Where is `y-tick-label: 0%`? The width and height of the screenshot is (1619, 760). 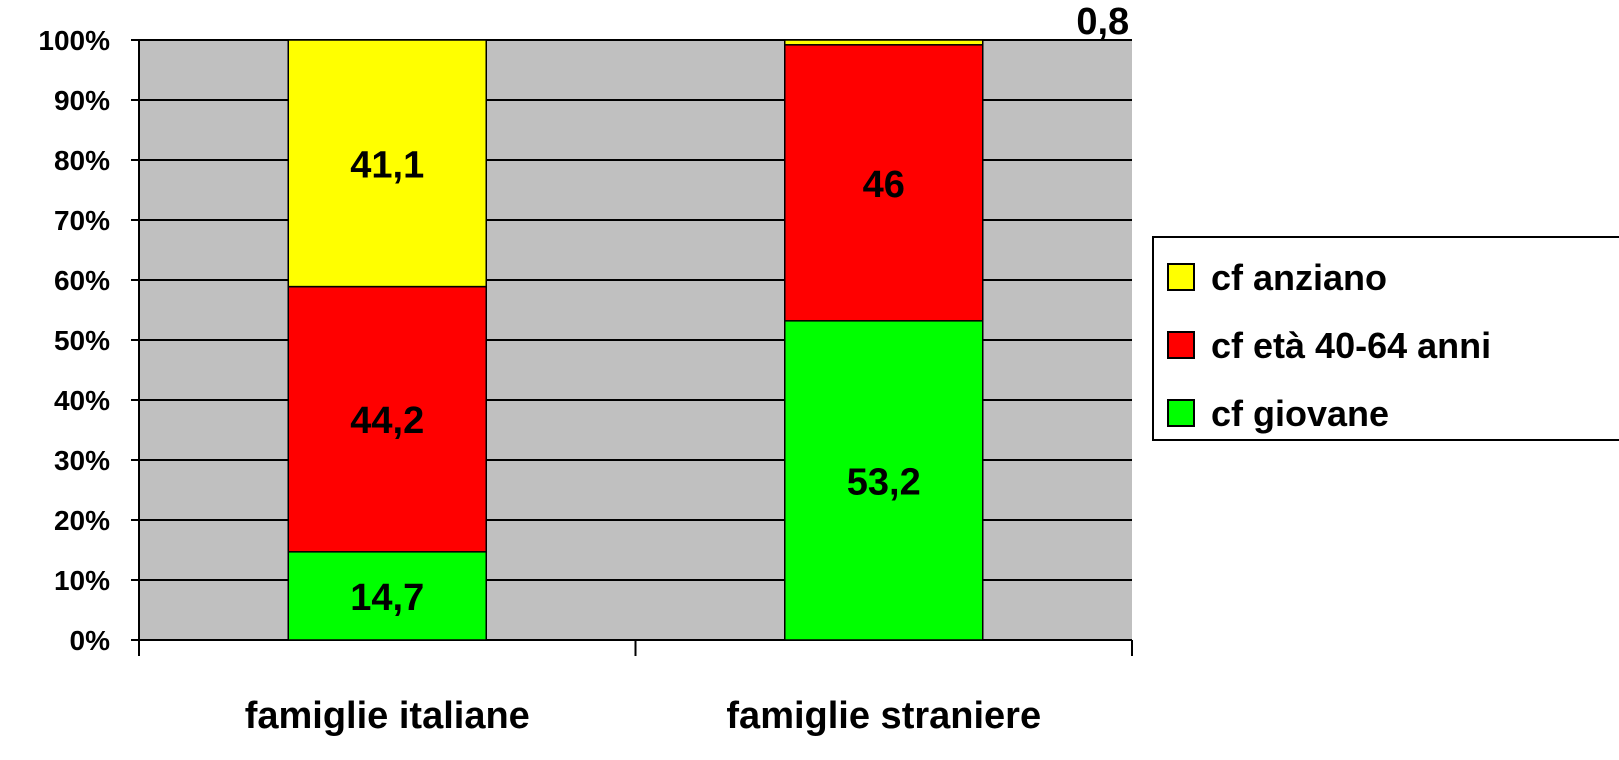
y-tick-label: 0% is located at coordinates (90, 640).